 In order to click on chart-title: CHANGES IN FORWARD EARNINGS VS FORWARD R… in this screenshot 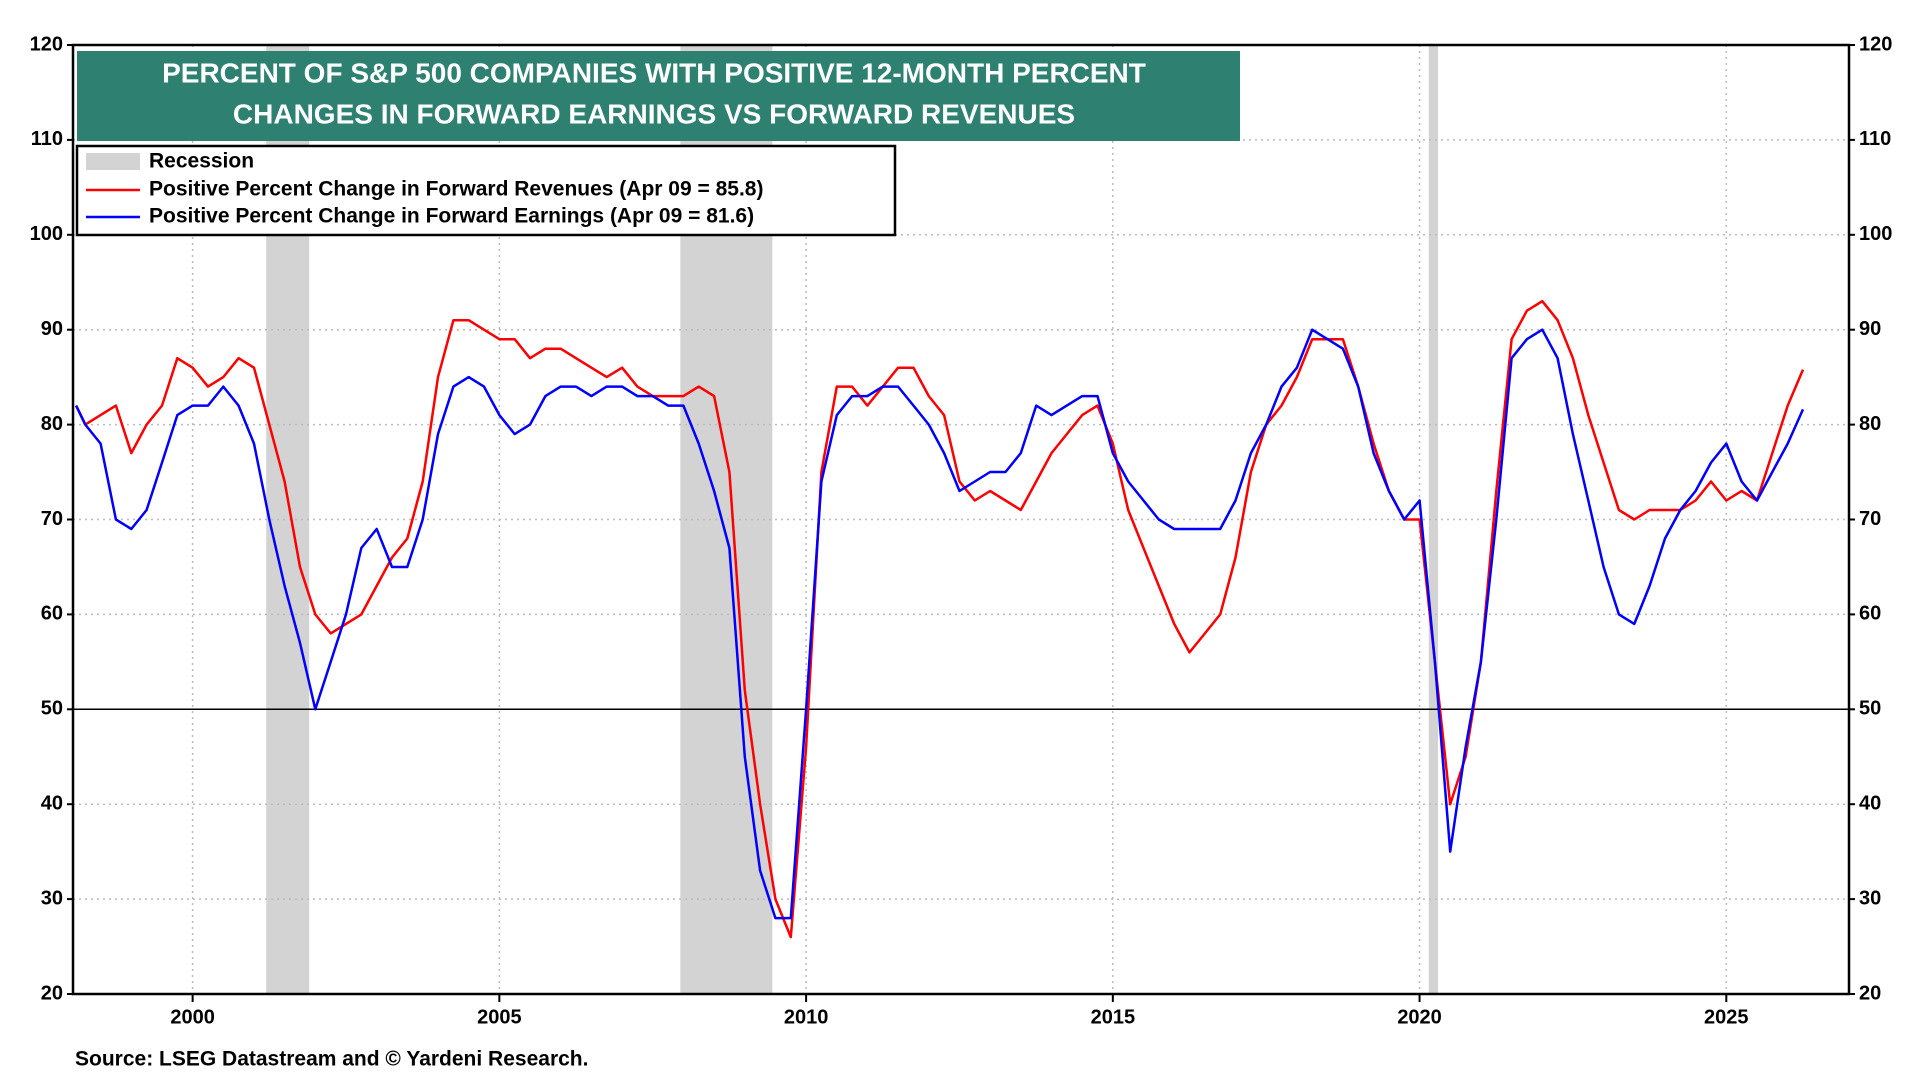, I will do `click(654, 113)`.